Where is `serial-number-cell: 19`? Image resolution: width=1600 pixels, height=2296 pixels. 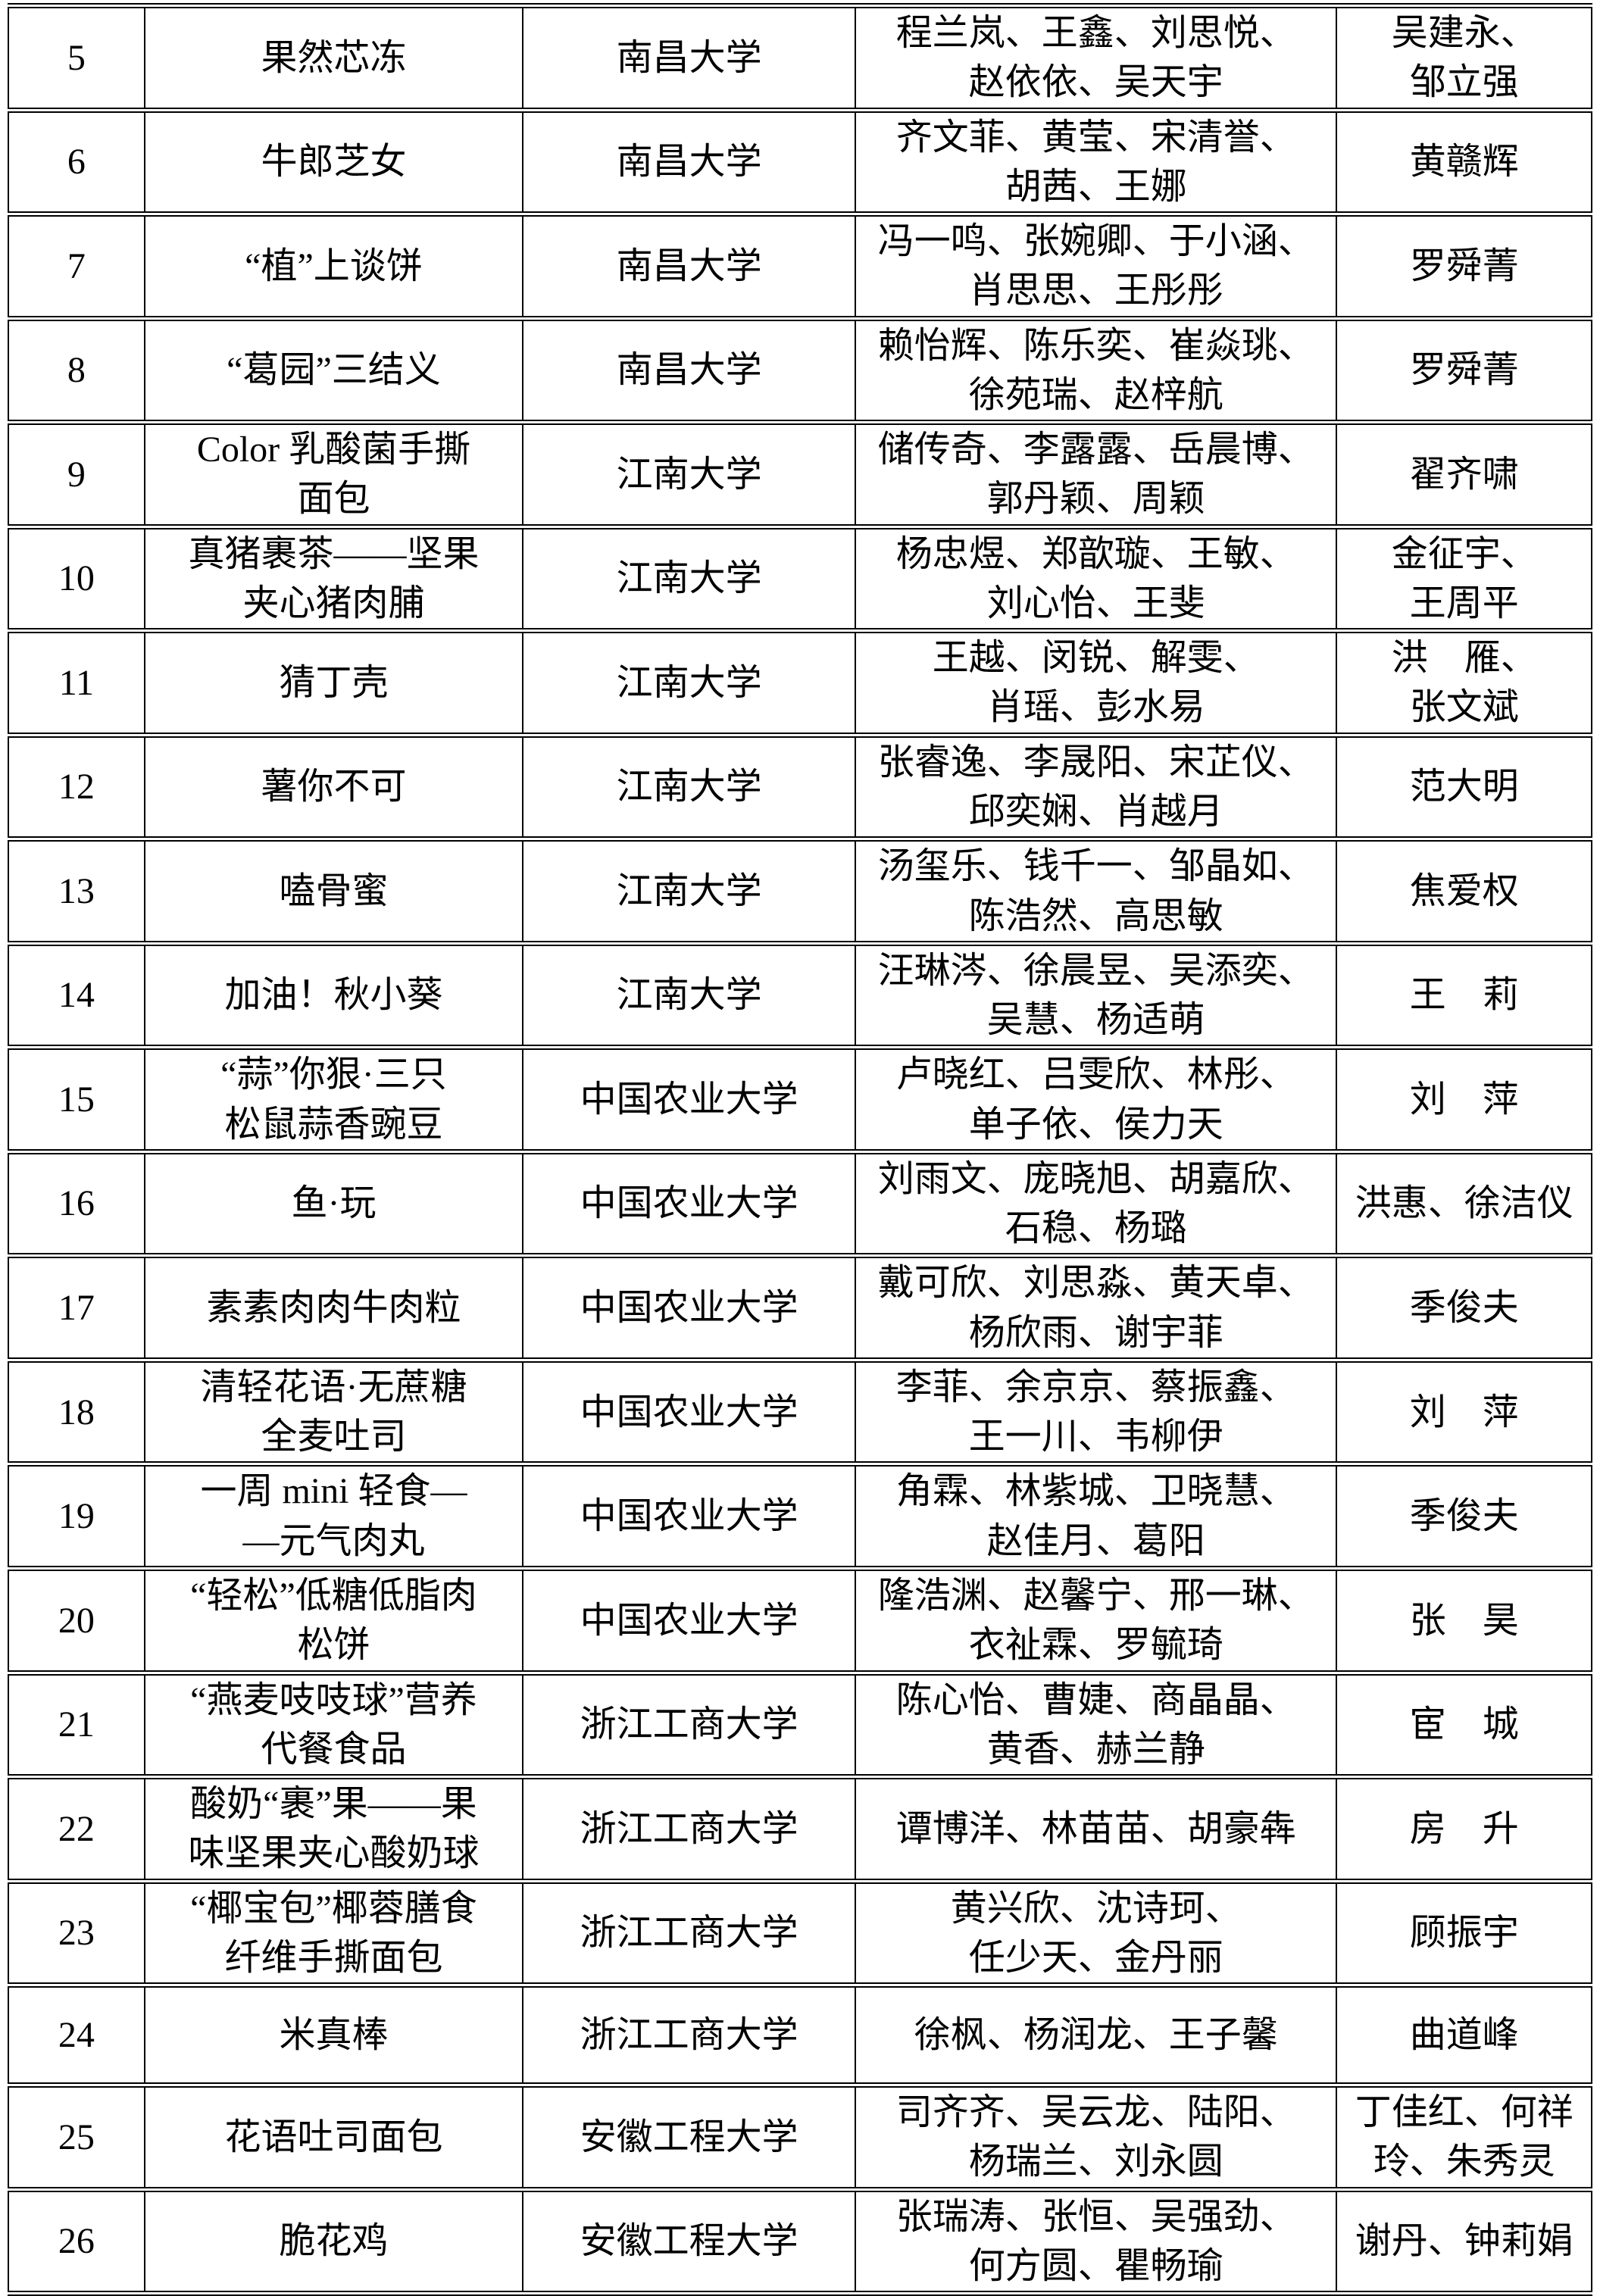 serial-number-cell: 19 is located at coordinates (76, 1516).